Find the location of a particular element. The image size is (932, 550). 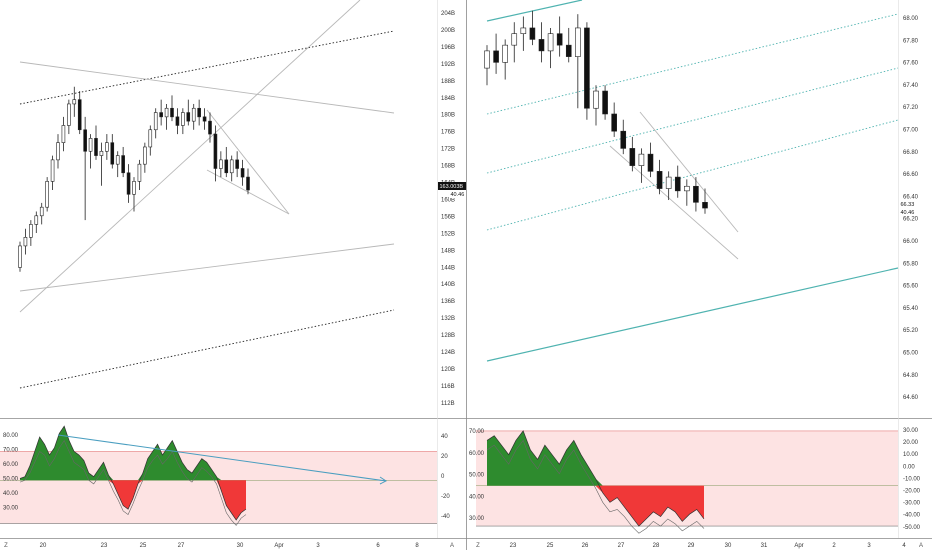

right-time-tick-label: 29 is located at coordinates (691, 546).